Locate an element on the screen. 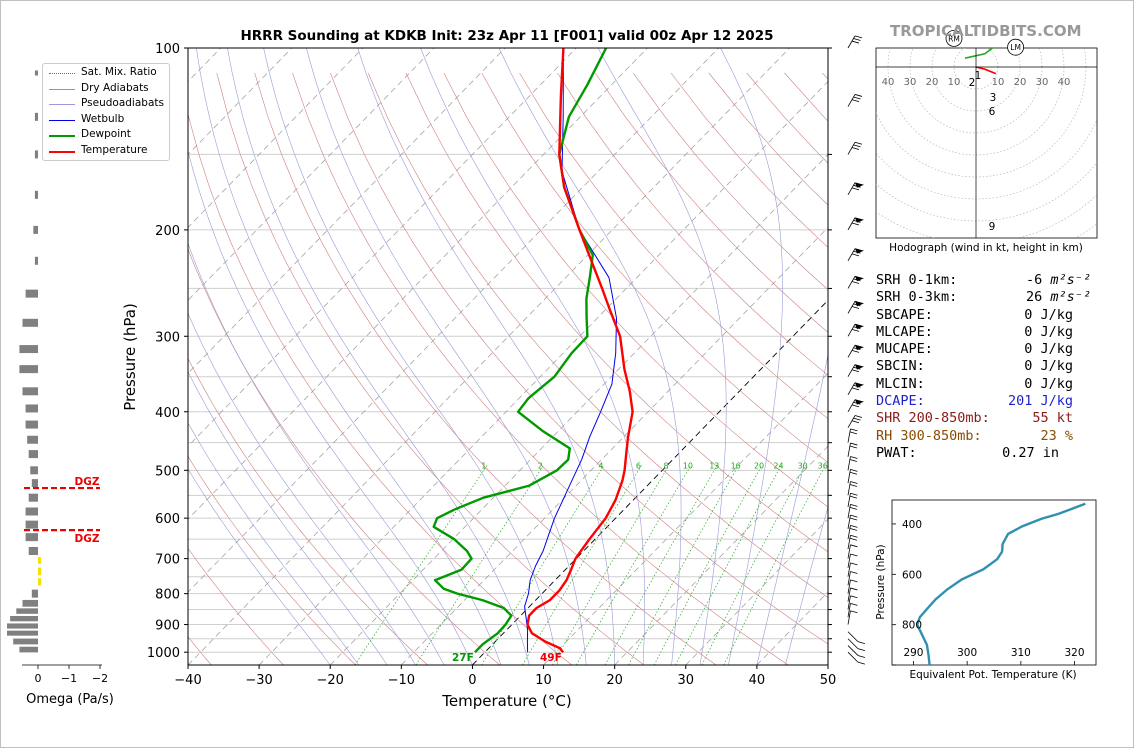 The width and height of the screenshot is (1134, 748). dry-adiabat is located at coordinates (272, 560).